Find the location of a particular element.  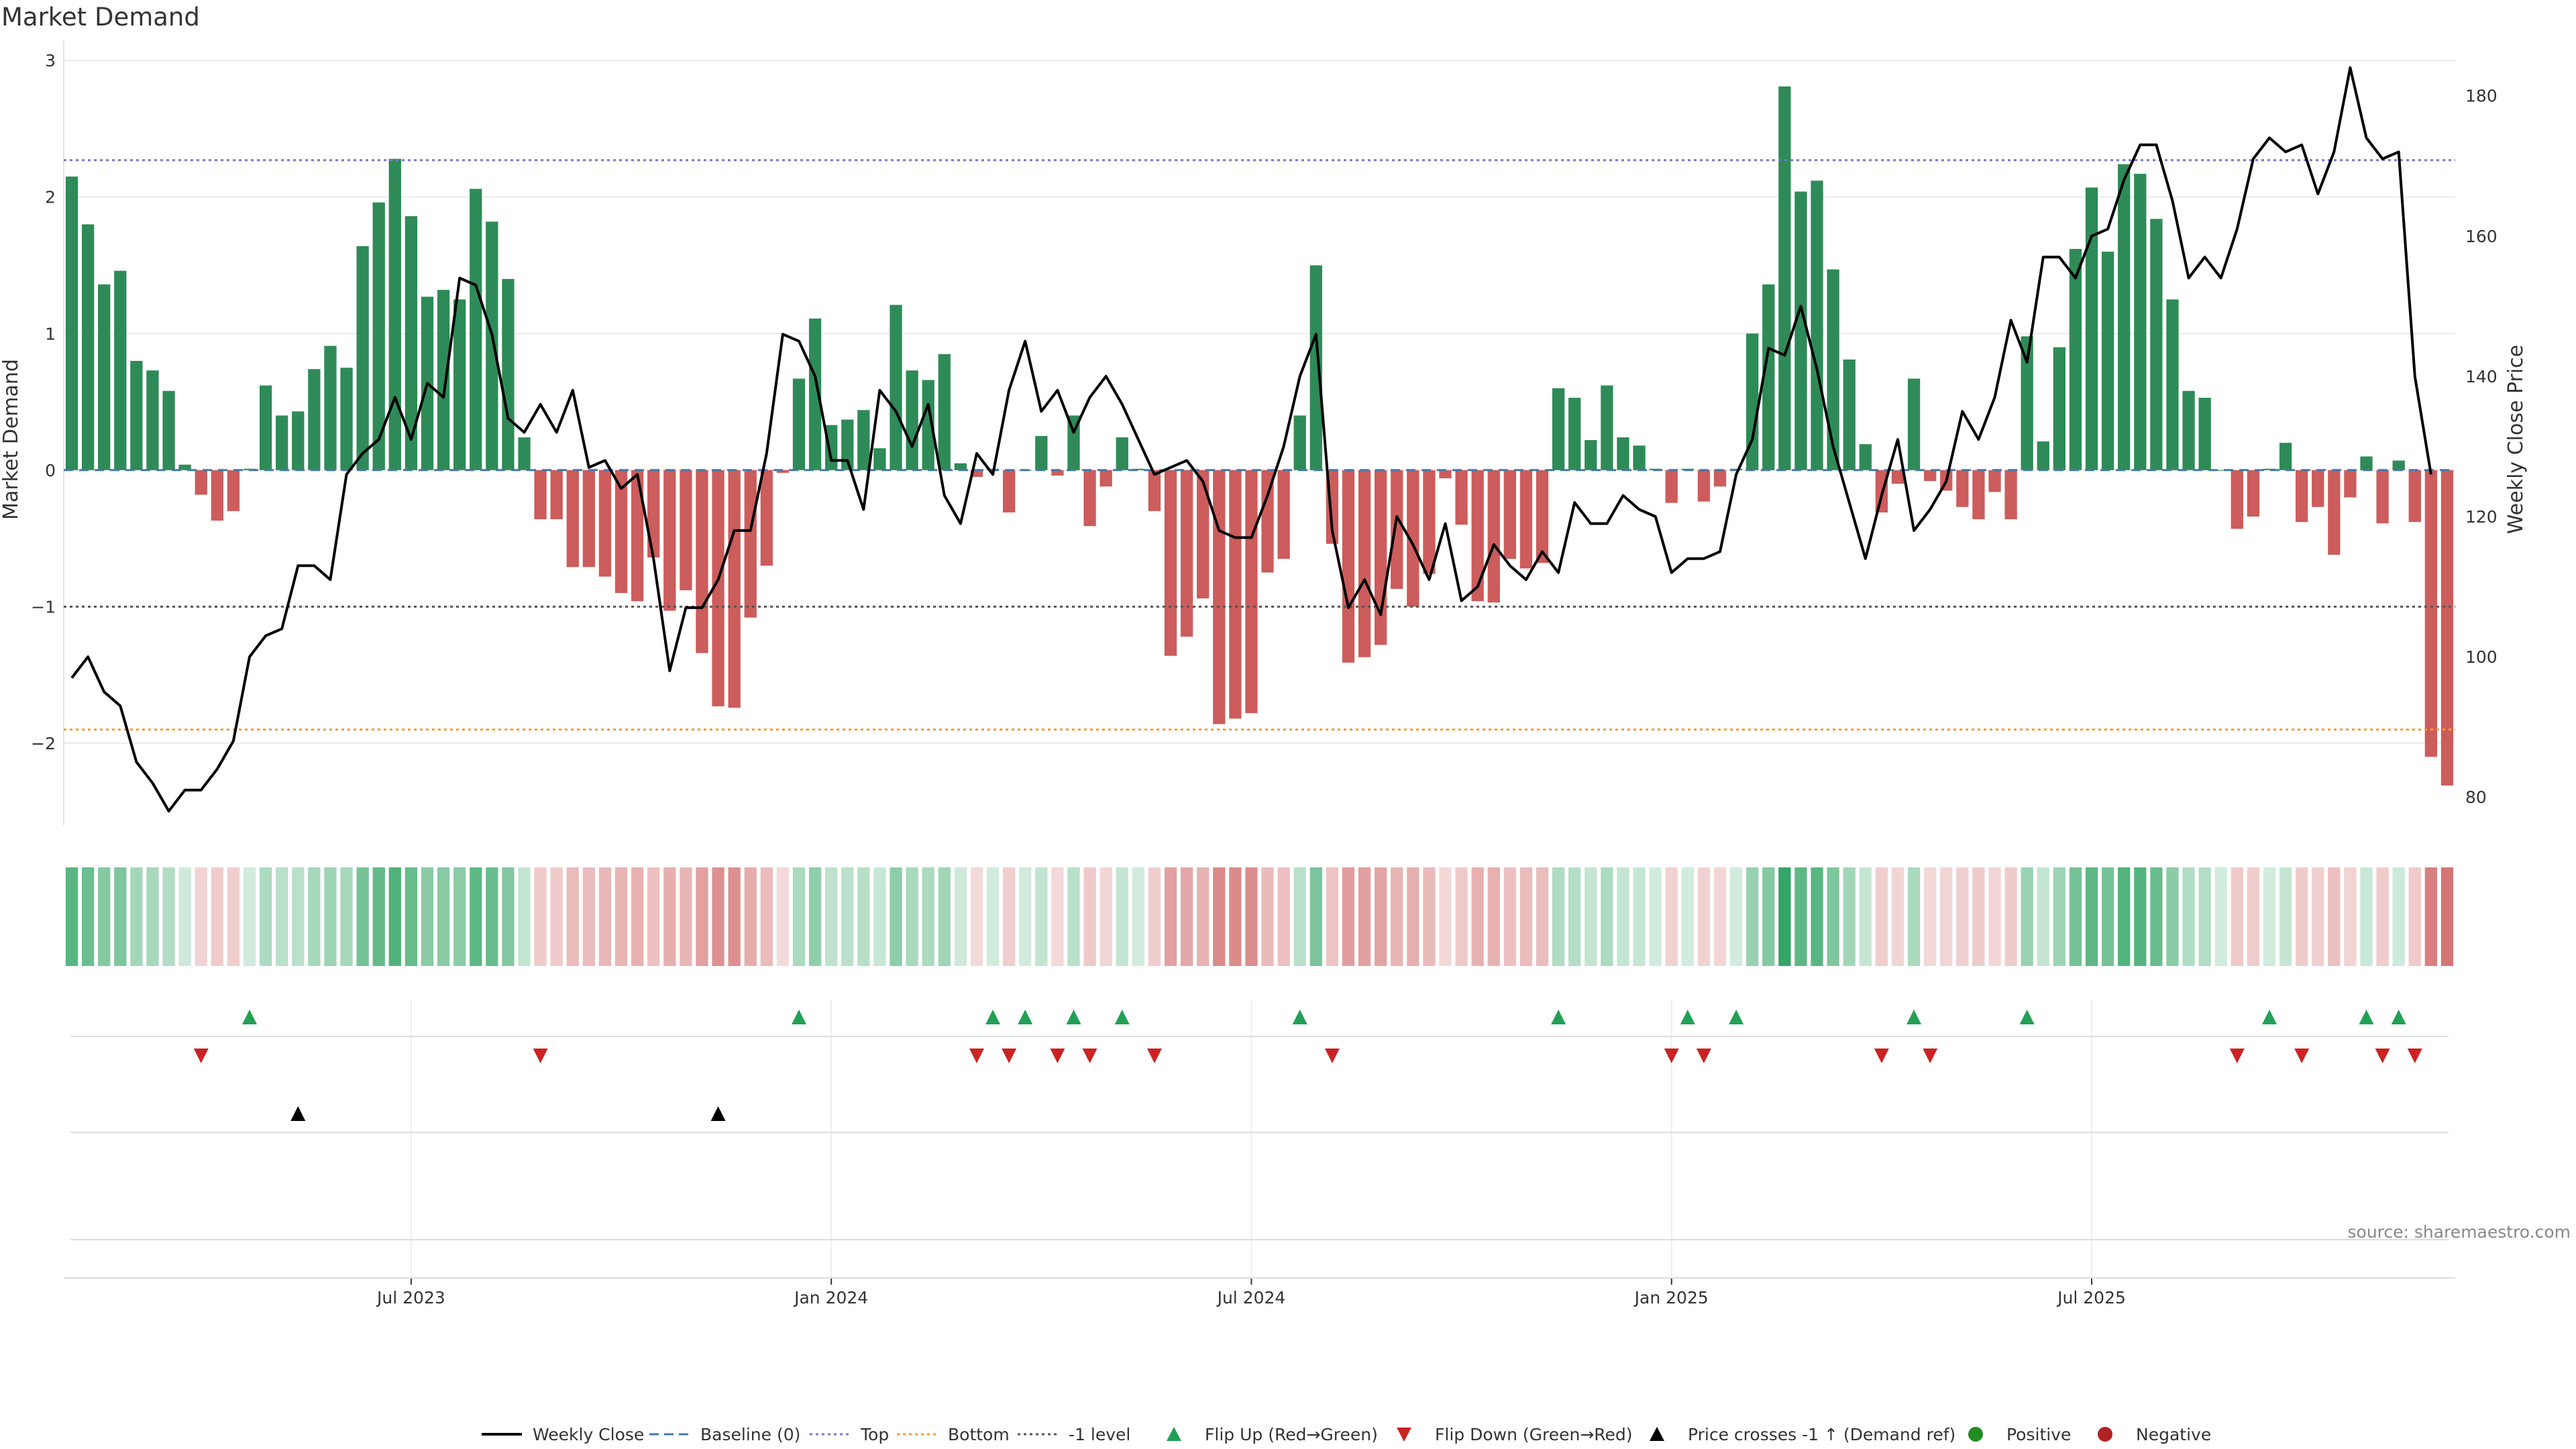

y-left-tick-label: 1 is located at coordinates (50, 333).